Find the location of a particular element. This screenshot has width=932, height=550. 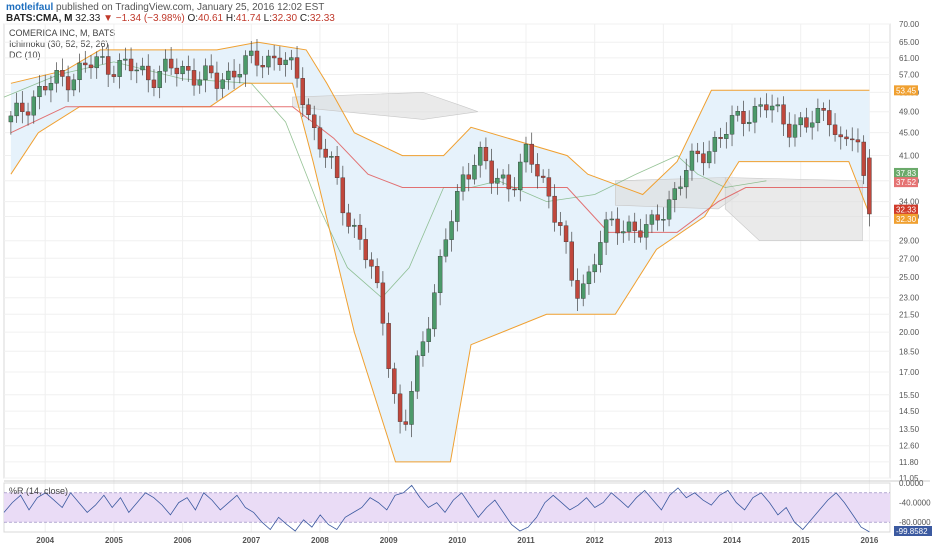

time-tick-label: 2007 is located at coordinates (251, 540).